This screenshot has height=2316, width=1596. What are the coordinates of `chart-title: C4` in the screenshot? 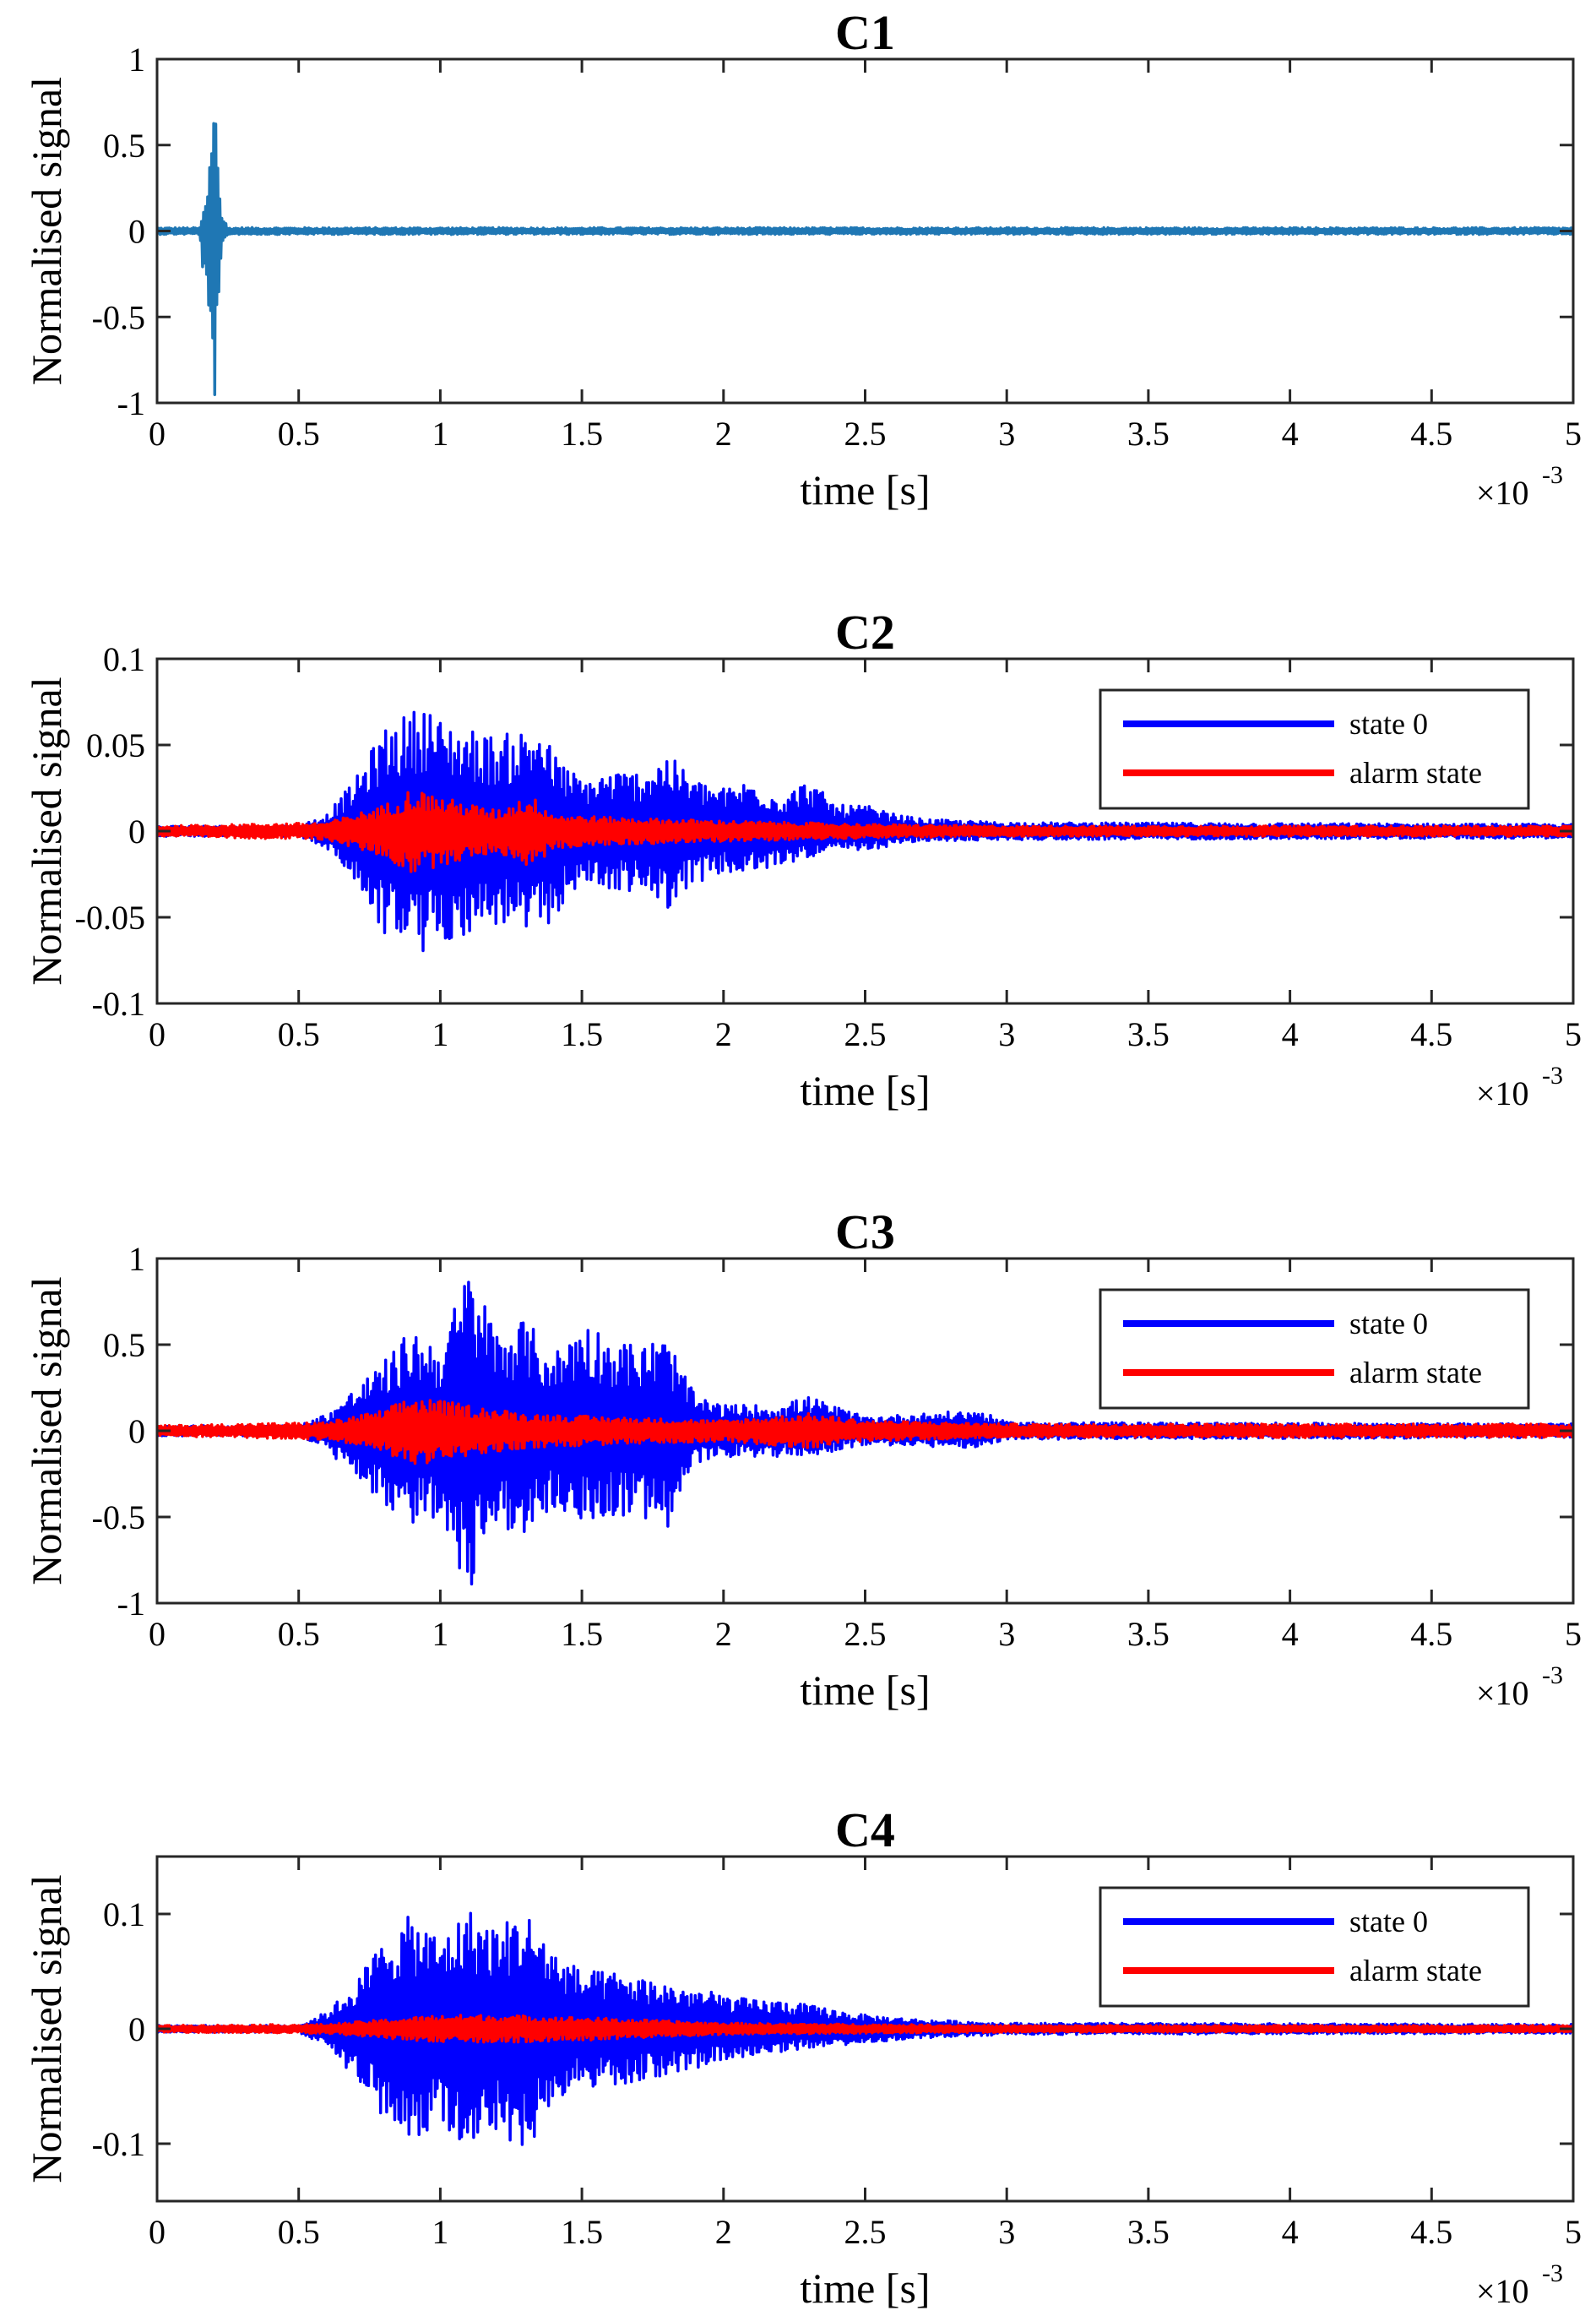 It's located at (865, 1829).